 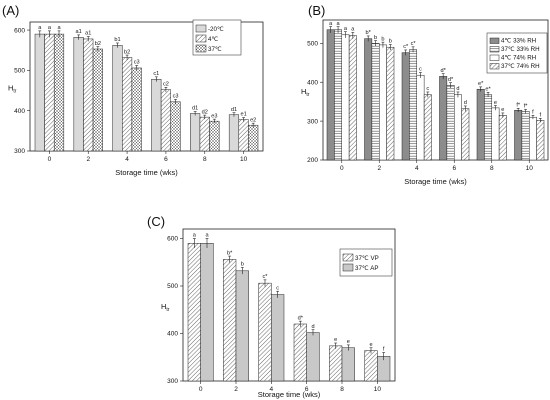 What do you see at coordinates (379, 168) in the screenshot?
I see `x-tick-label: 2` at bounding box center [379, 168].